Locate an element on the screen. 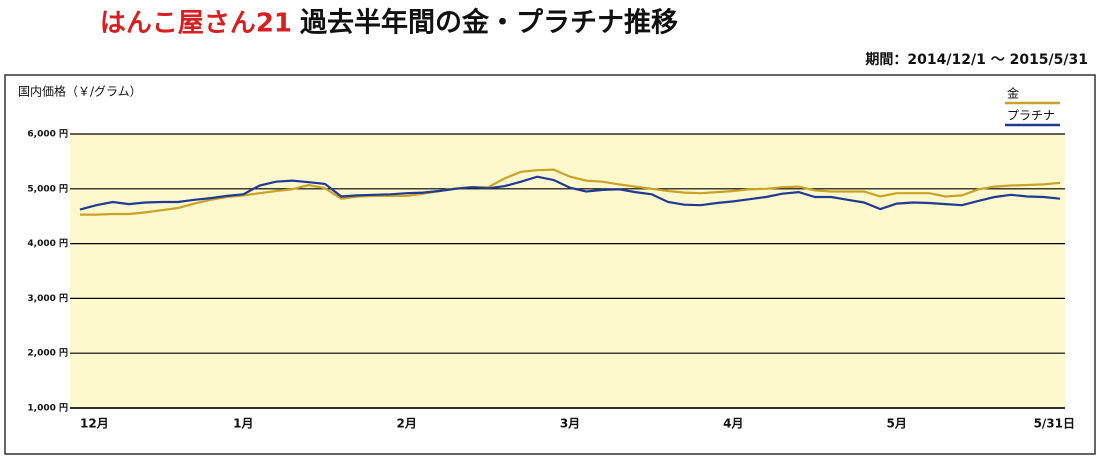  x-tick-label: 3月 is located at coordinates (570, 424).